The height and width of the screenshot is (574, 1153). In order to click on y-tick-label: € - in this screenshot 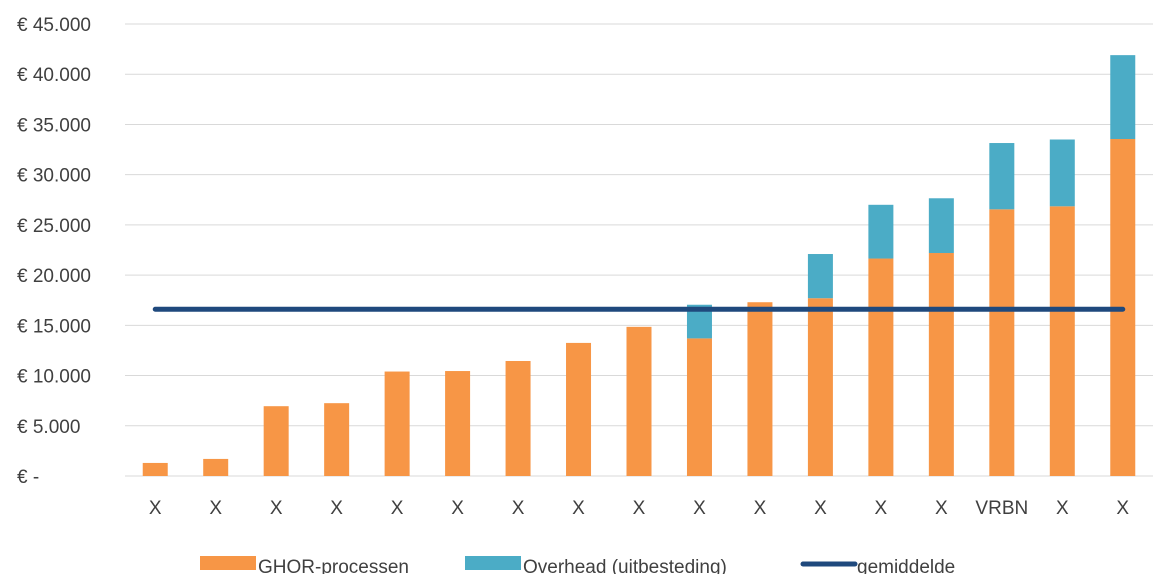, I will do `click(28, 477)`.